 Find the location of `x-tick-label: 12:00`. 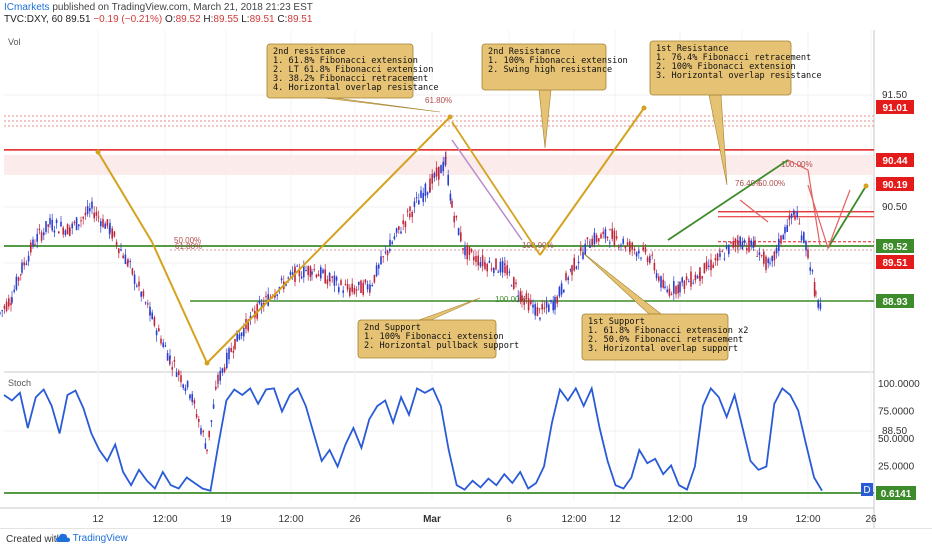

x-tick-label: 12:00 is located at coordinates (290, 519).